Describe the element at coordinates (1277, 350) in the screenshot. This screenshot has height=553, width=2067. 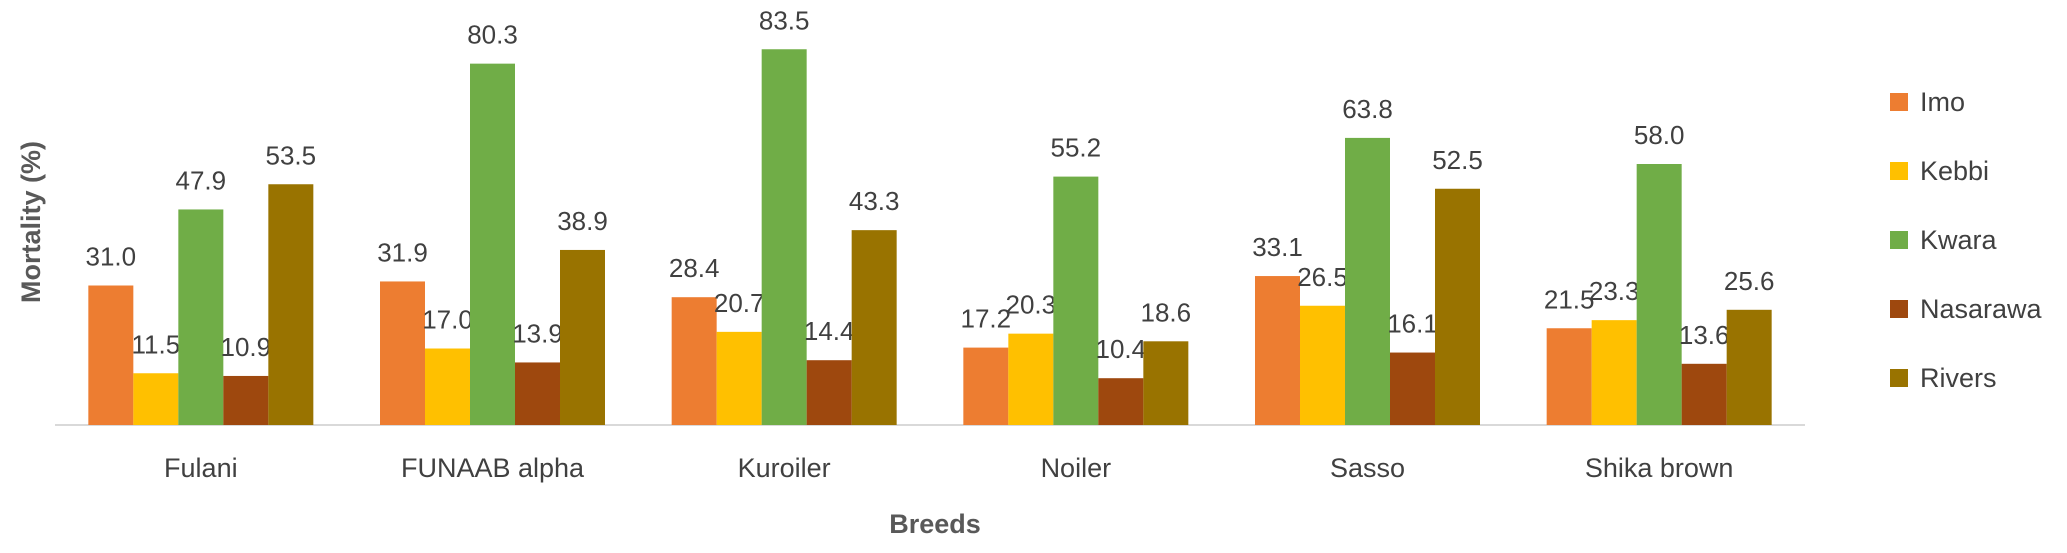
I see `bar-imo-sasso` at that location.